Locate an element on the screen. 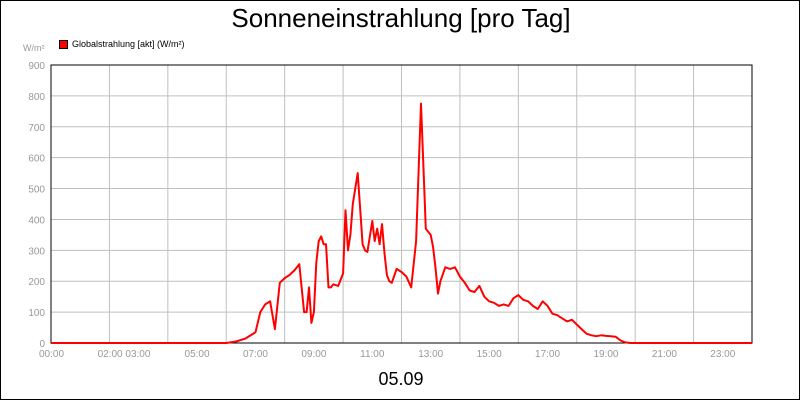 The image size is (800, 401). y-tick-label: 700 is located at coordinates (36, 128).